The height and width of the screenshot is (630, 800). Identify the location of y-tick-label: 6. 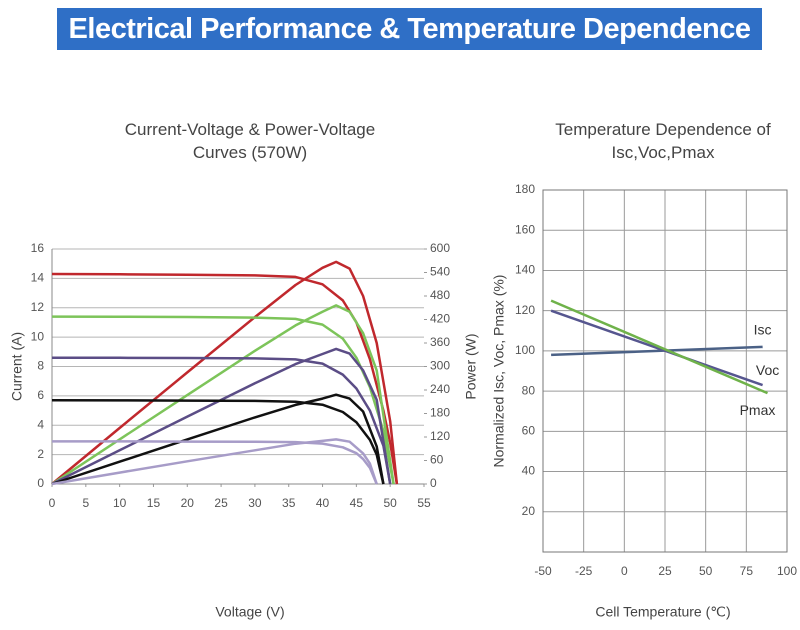
(40, 395).